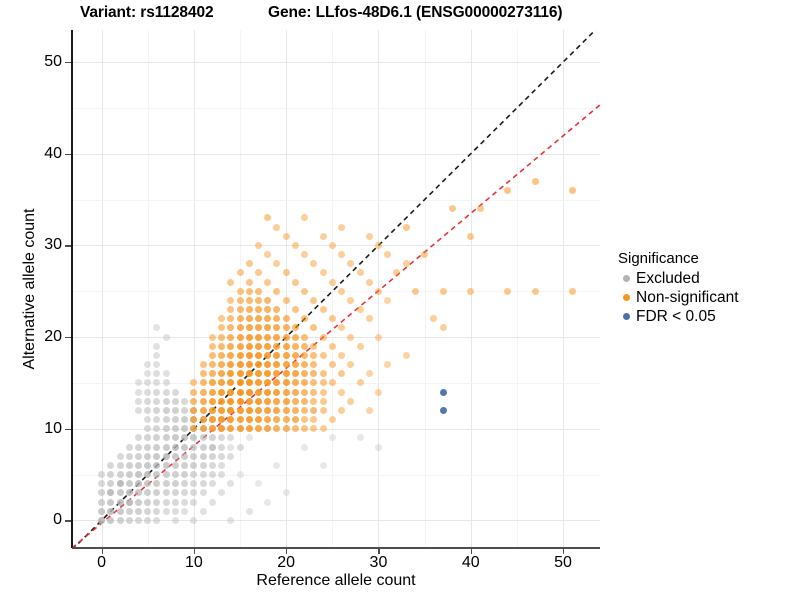  I want to click on legend-item-non-significant: Non-significant, so click(708, 297).